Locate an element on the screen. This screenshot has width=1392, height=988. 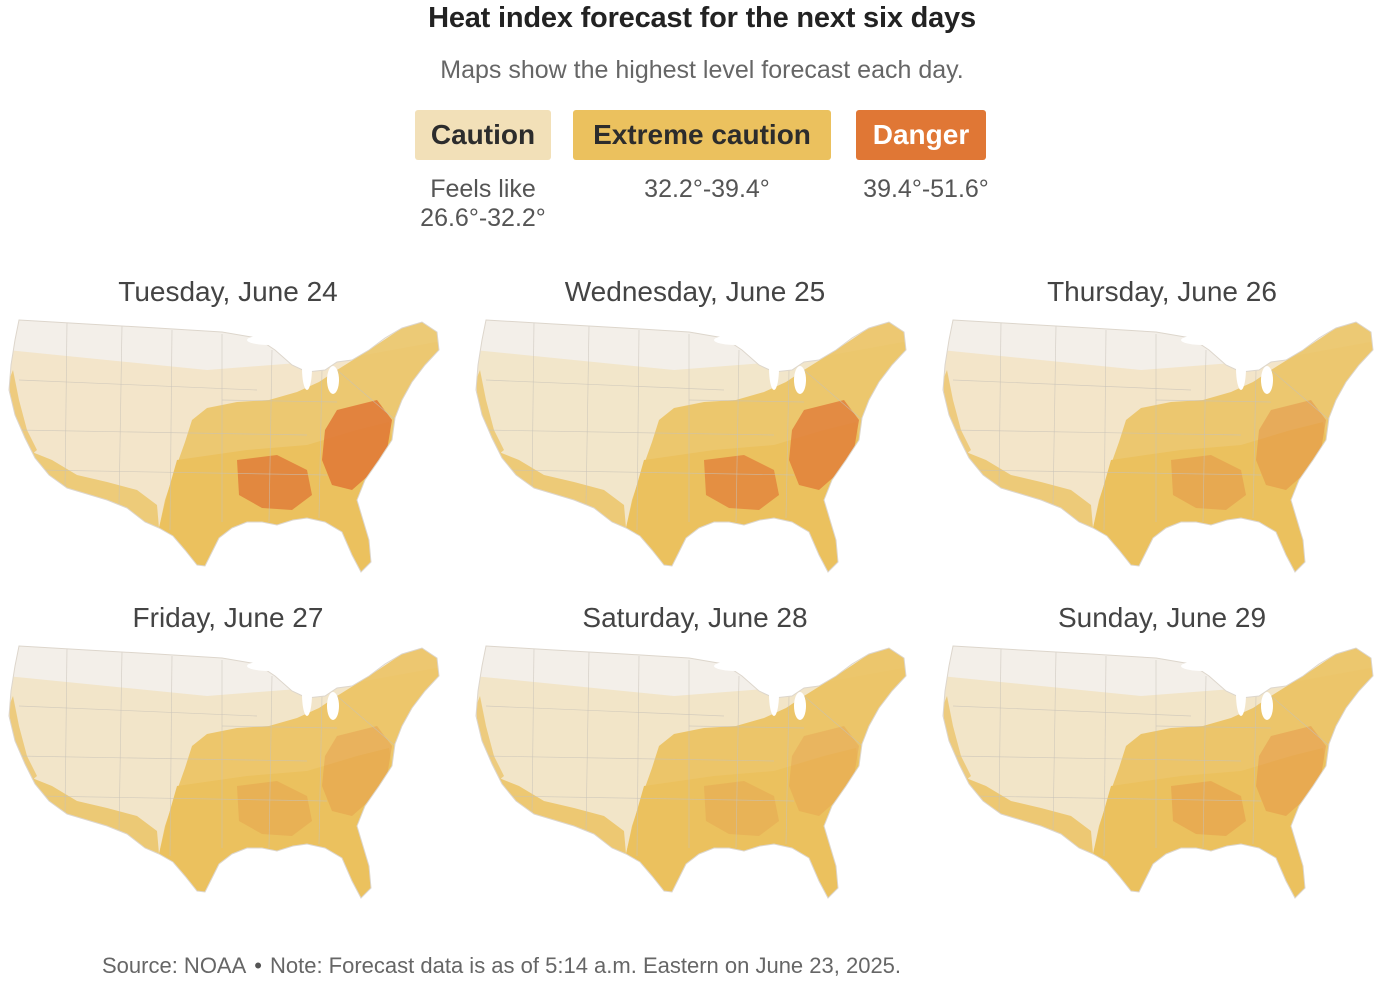
heat-layers is located at coordinates (691, 772).